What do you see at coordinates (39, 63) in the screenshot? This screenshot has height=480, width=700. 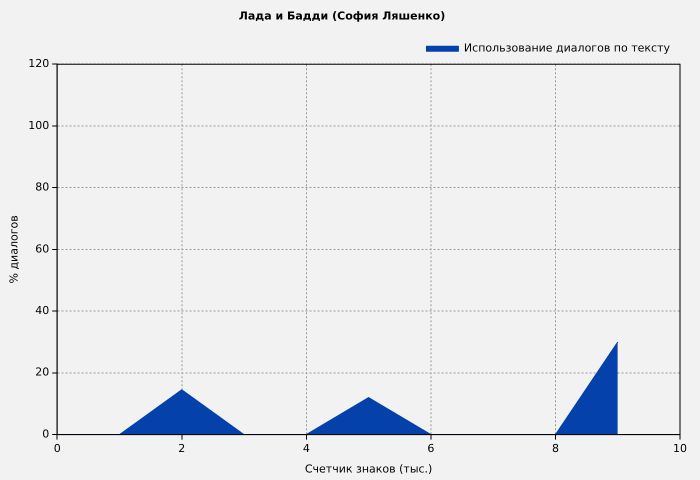 I see `y-tick-label: 120` at bounding box center [39, 63].